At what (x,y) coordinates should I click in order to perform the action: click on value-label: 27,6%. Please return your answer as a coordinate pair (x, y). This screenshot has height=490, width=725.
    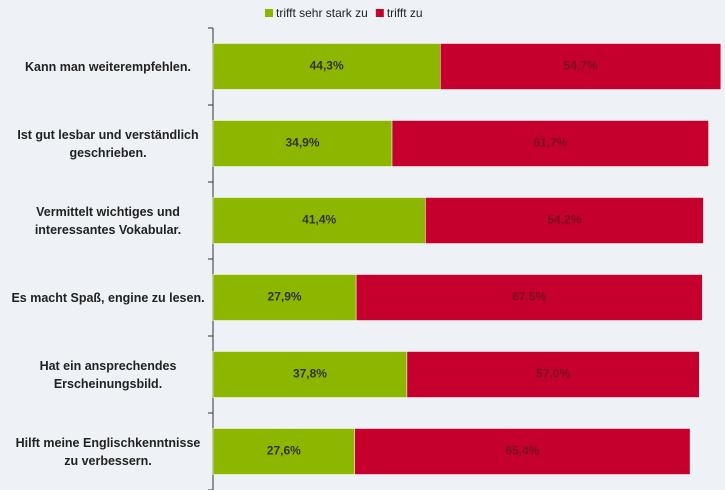
    Looking at the image, I should click on (284, 451).